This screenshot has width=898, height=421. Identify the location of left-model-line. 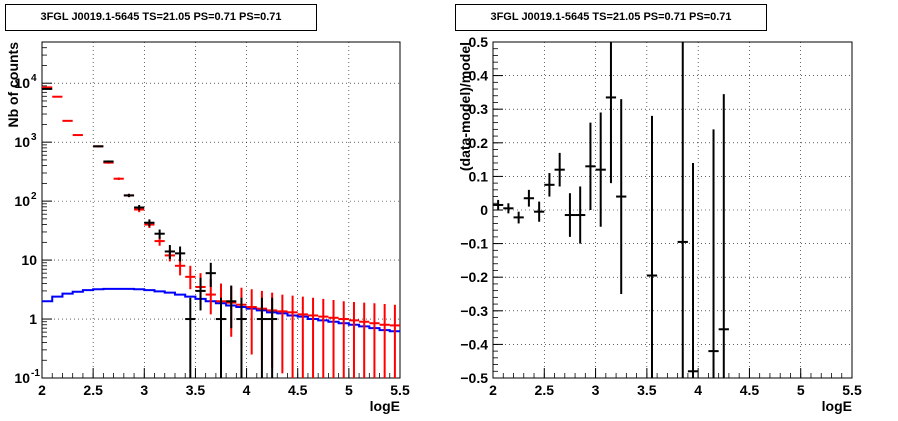
(221, 310).